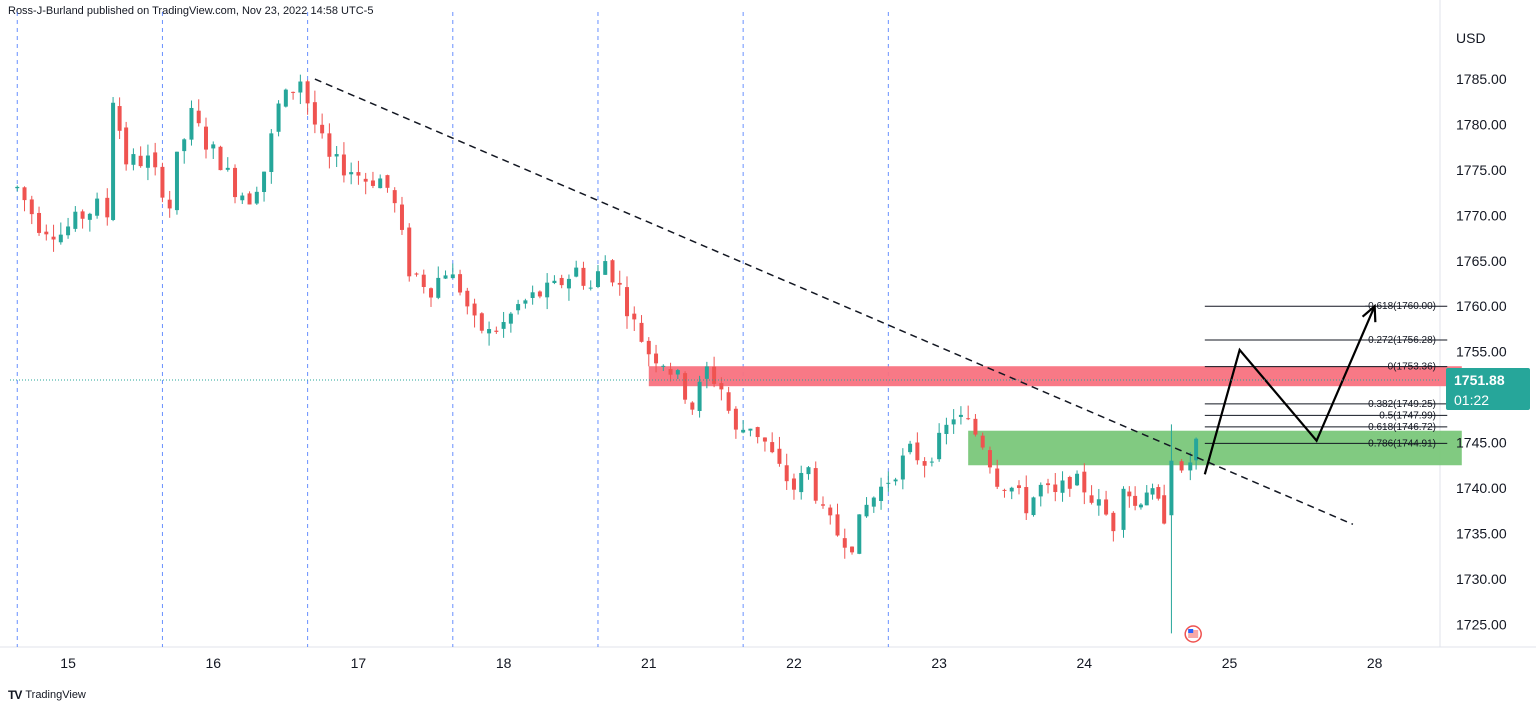 Image resolution: width=1536 pixels, height=712 pixels. I want to click on time-tick-label: 15, so click(68, 663).